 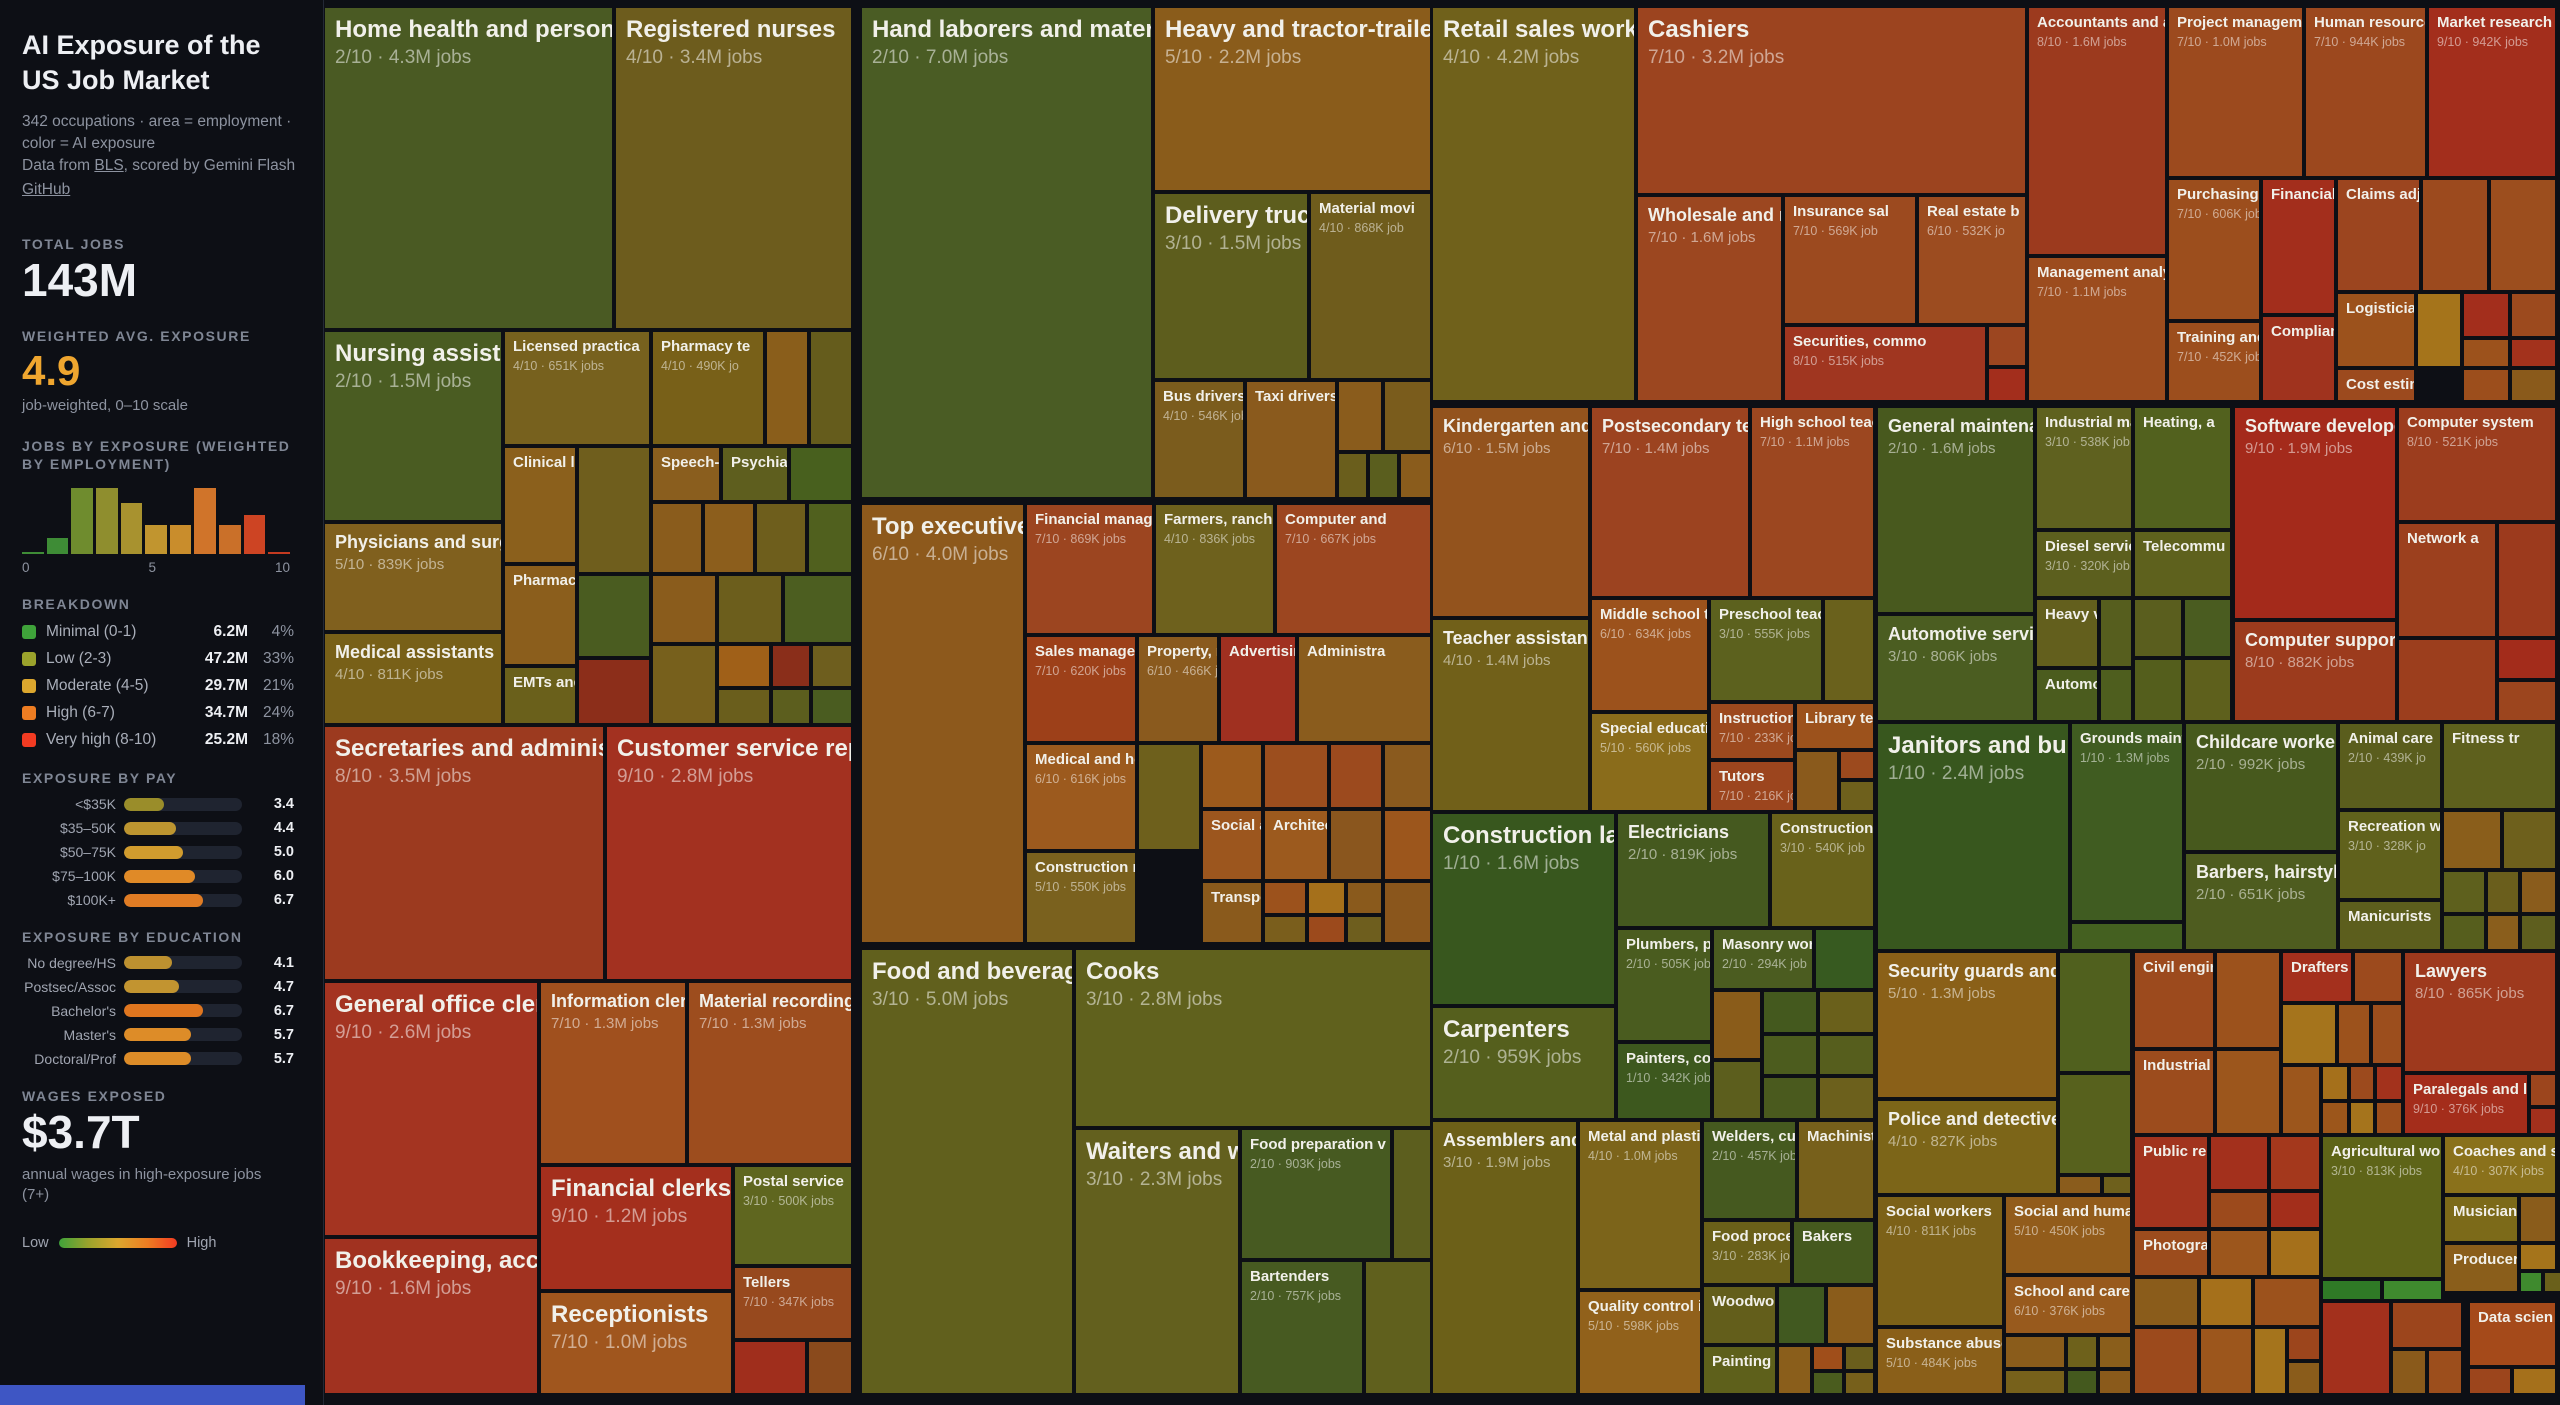 What do you see at coordinates (1739, 1315) in the screenshot?
I see `woodworkers: Woodwork` at bounding box center [1739, 1315].